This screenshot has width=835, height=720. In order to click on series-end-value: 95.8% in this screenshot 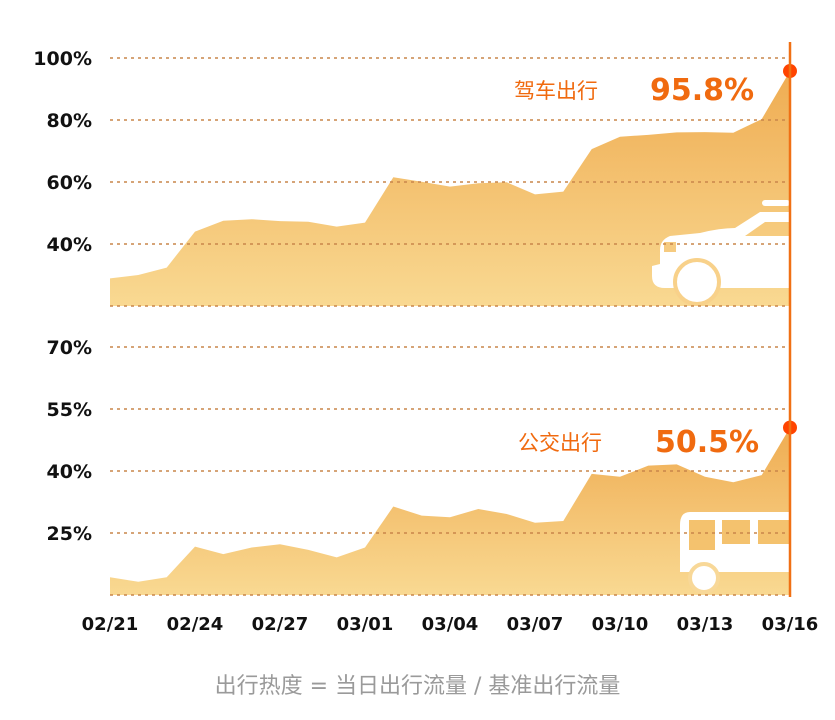, I will do `click(702, 90)`.